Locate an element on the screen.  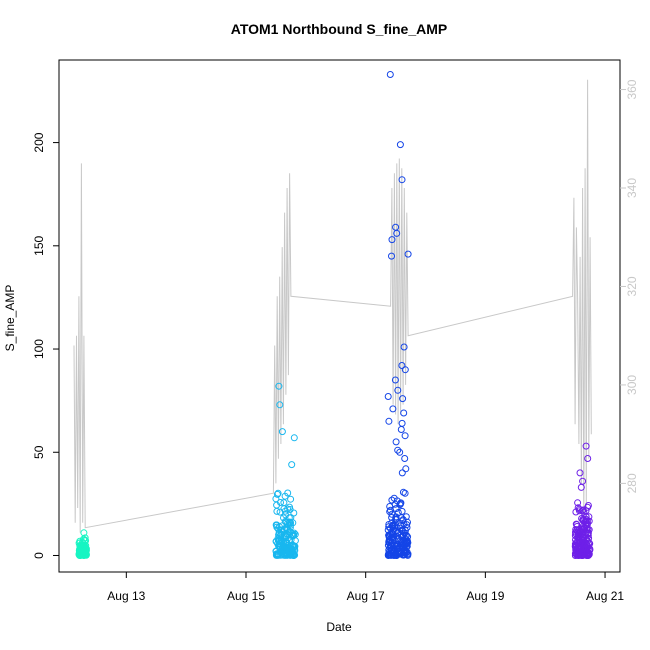
x-tick-label: Aug 19 is located at coordinates (485, 596).